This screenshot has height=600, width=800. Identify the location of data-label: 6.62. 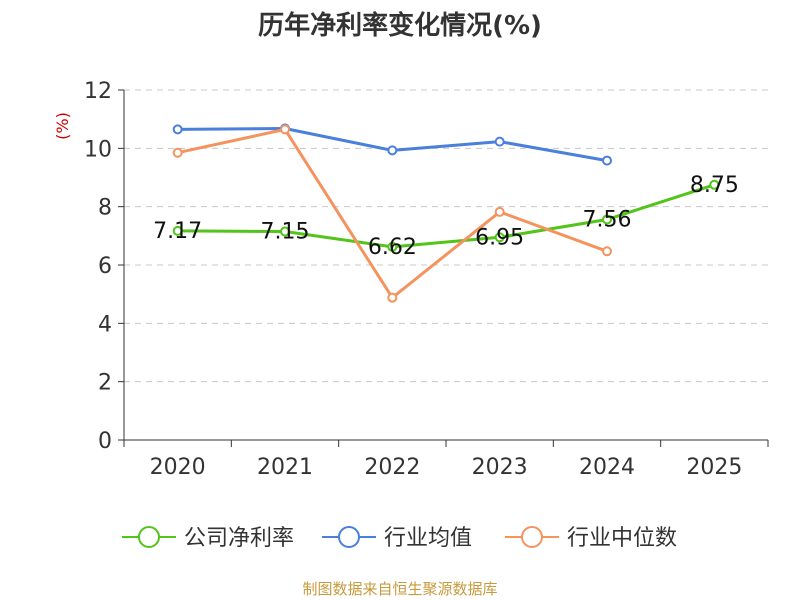
(392, 247).